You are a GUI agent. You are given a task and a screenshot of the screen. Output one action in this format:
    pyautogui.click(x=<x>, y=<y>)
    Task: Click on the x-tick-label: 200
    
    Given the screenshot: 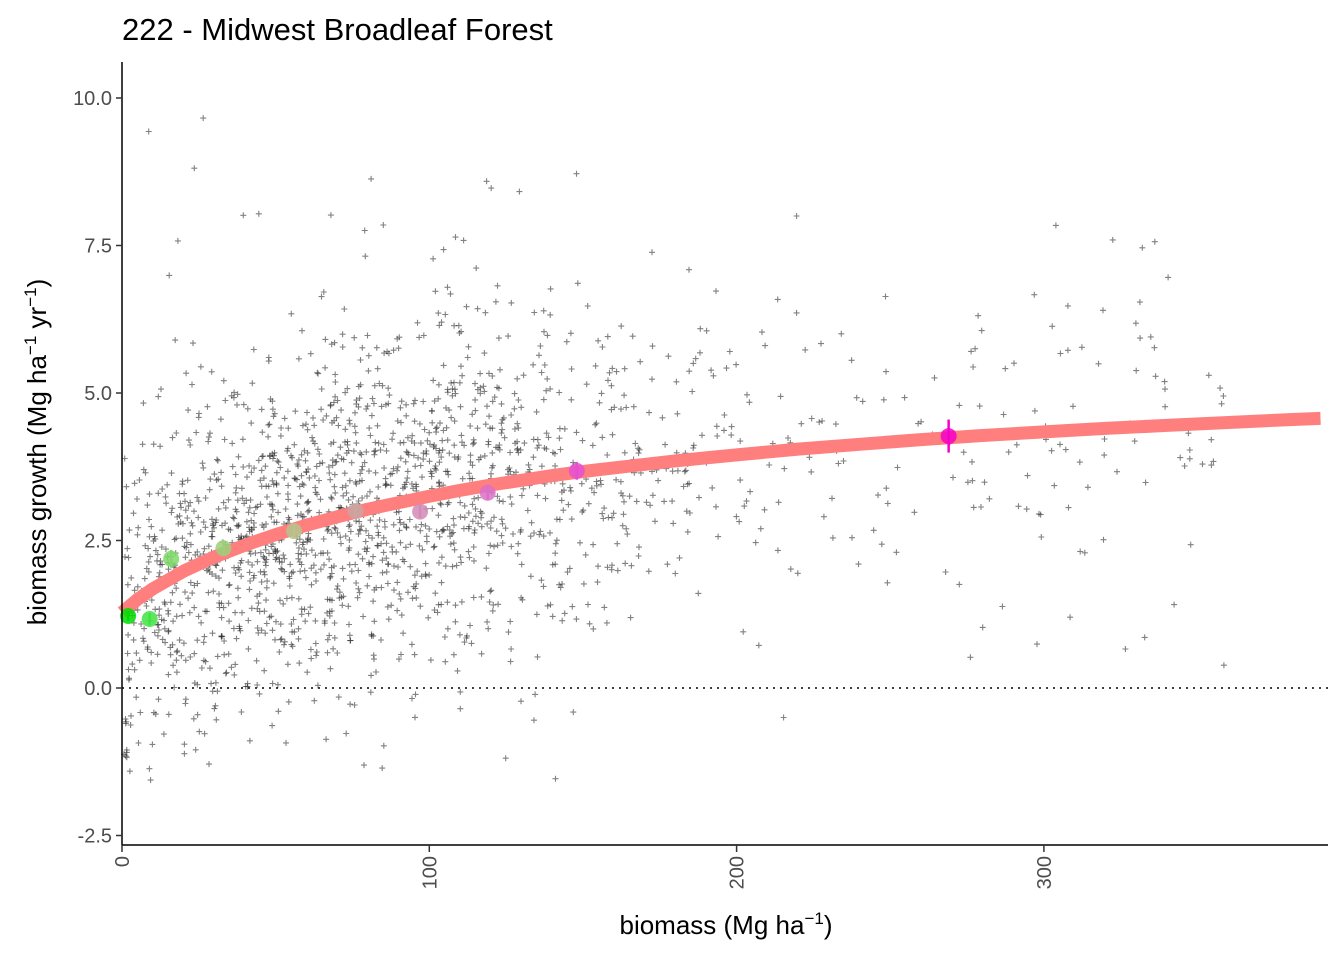 What is the action you would take?
    pyautogui.click(x=738, y=872)
    